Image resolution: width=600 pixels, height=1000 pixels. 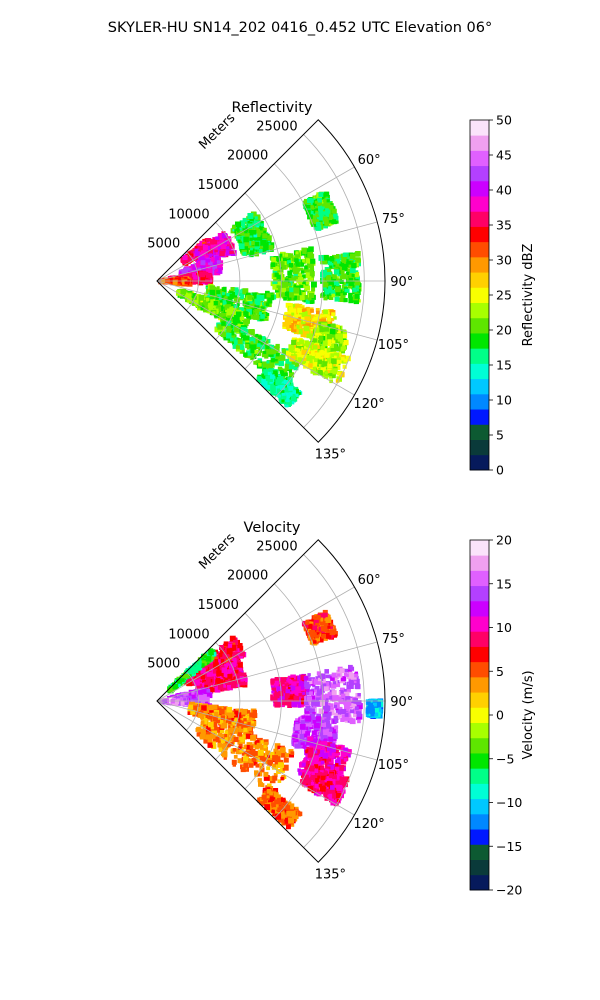 I want to click on colorbar-tick-label: 15, so click(x=504, y=365).